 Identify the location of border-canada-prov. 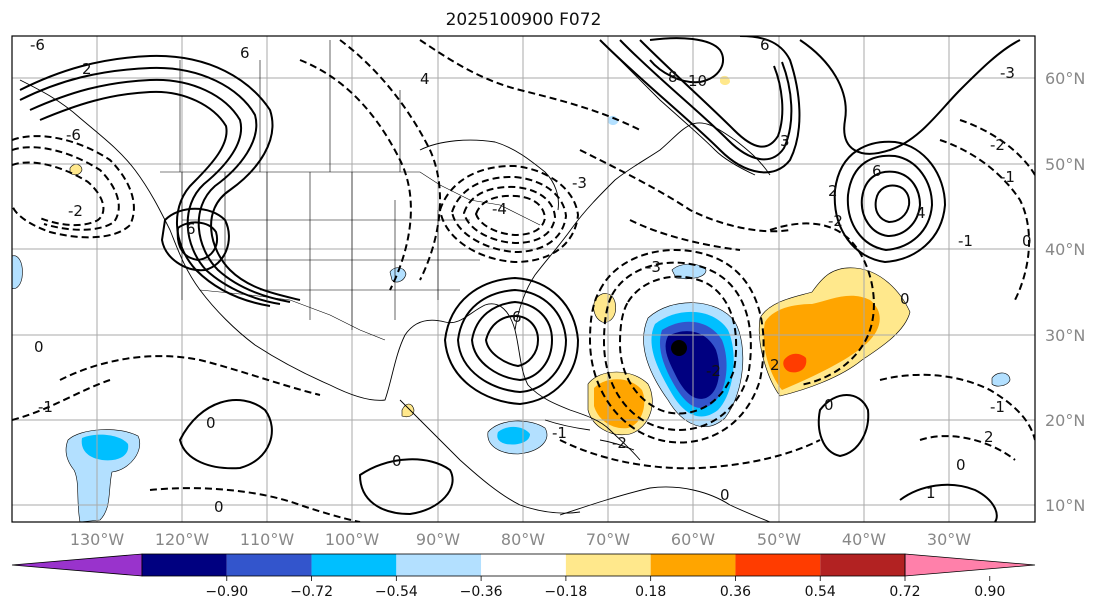
(290, 106).